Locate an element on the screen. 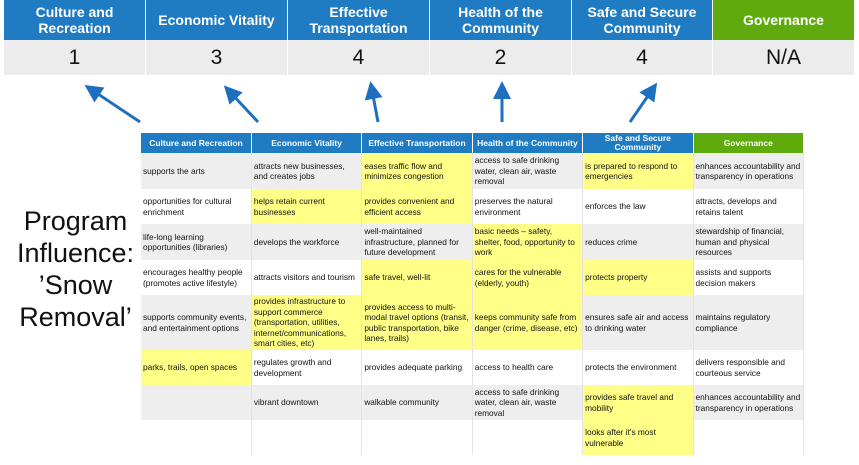 Image resolution: width=859 pixels, height=465 pixels. table-cell: provides convenient and efficient access is located at coordinates (417, 206).